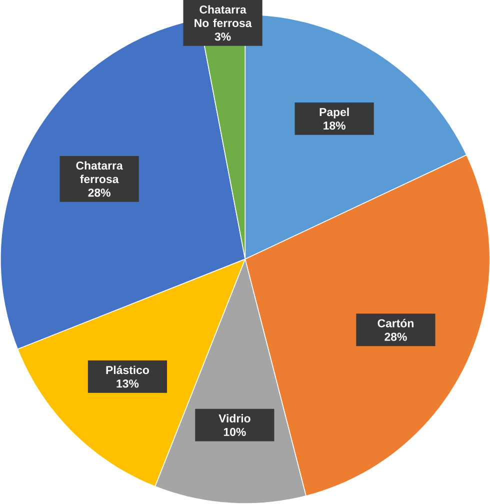 This screenshot has width=490, height=504. Describe the element at coordinates (222, 36) in the screenshot. I see `data-label: 3%` at that location.